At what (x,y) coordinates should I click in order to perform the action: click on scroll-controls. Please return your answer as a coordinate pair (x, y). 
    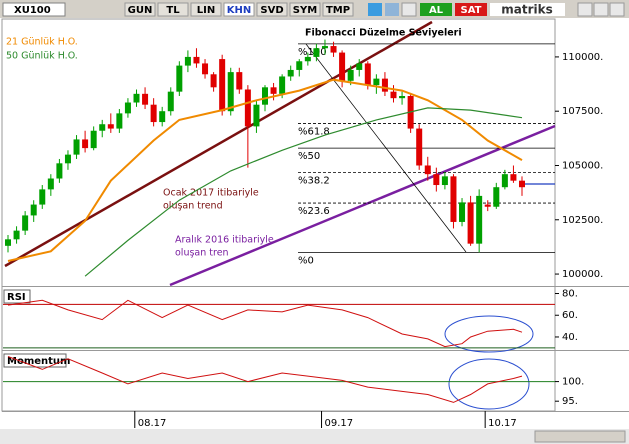
    Looking at the image, I should click on (580, 436).